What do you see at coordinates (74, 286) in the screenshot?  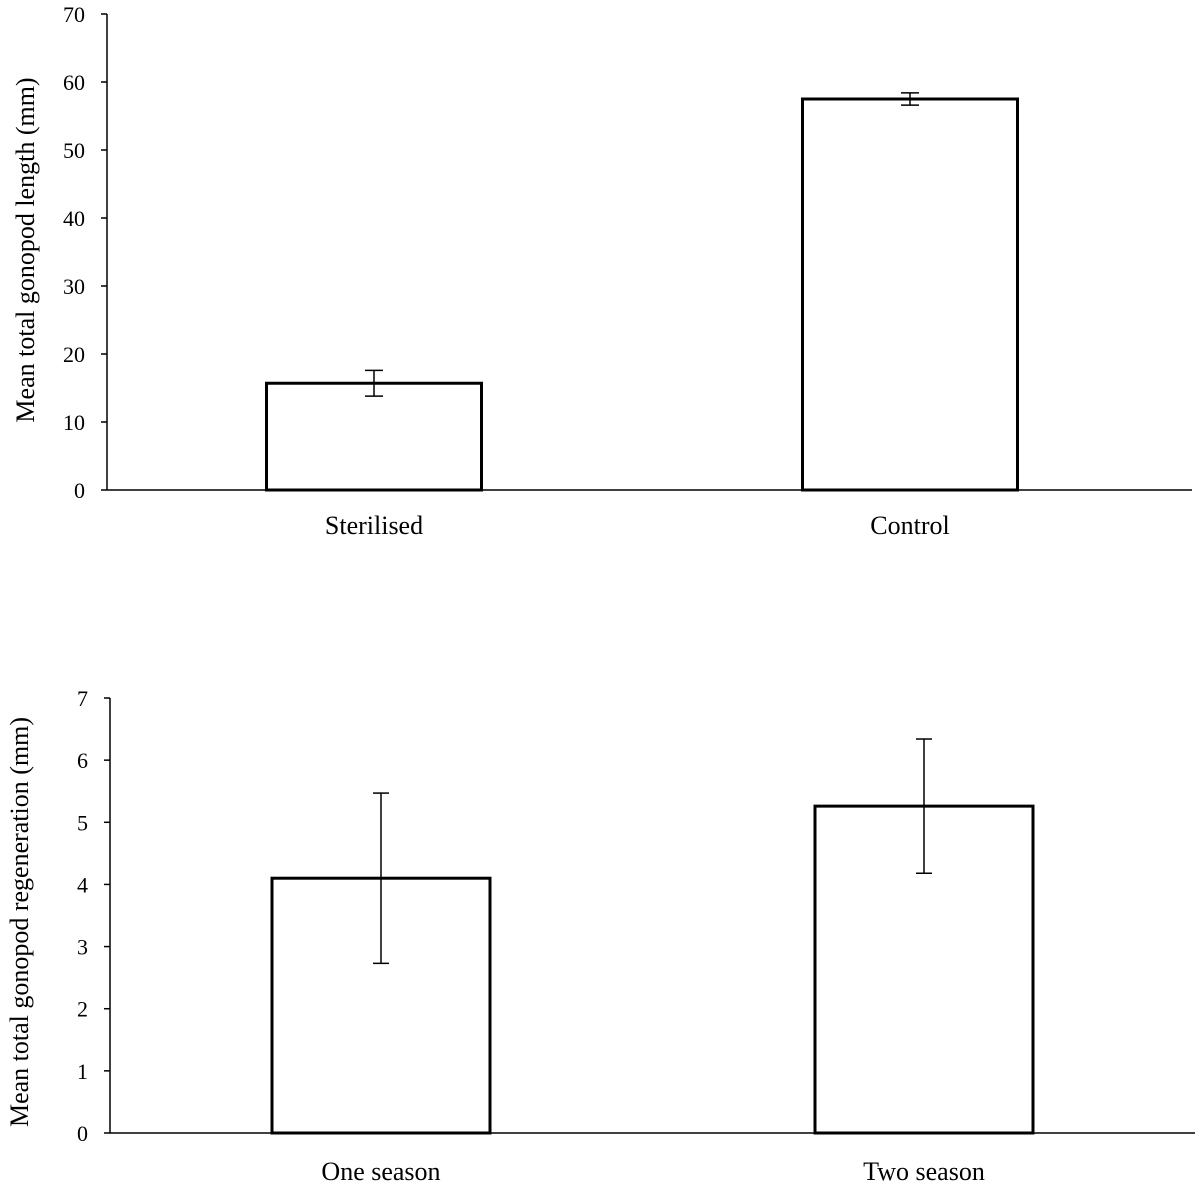 I see `y-tick-label: 30` at bounding box center [74, 286].